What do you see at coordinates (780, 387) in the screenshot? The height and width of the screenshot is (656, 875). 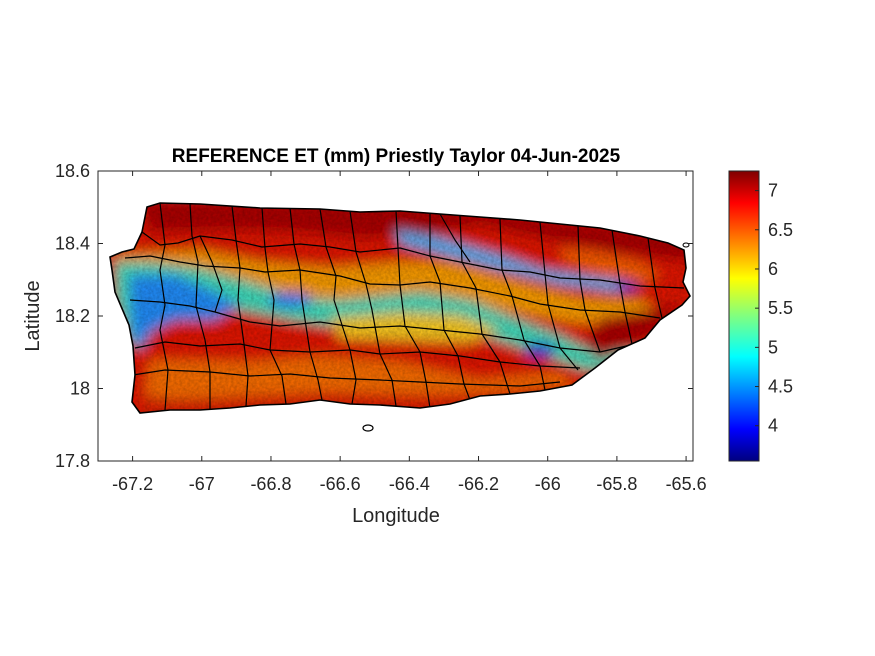 I see `colorbar-tick-label: 4.5` at bounding box center [780, 387].